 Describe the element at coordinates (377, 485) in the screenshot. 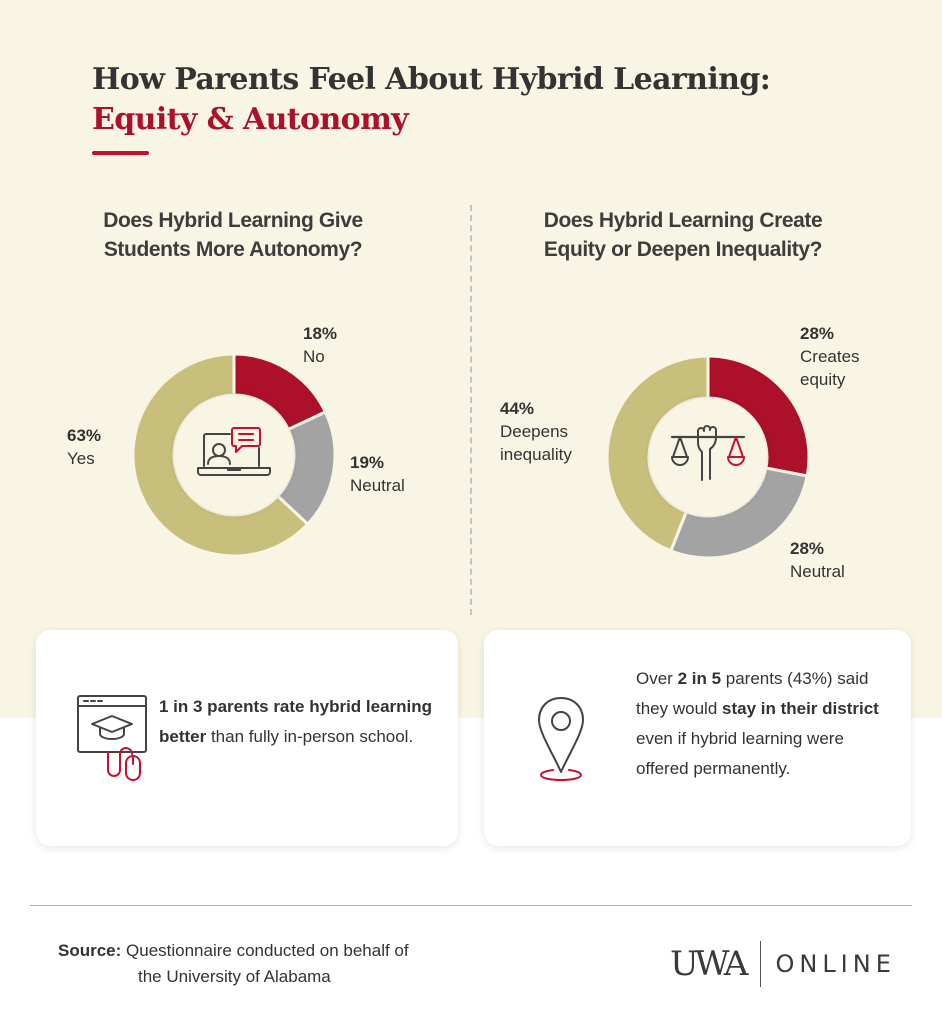

I see `label-neutral-left-text: Neutral` at that location.